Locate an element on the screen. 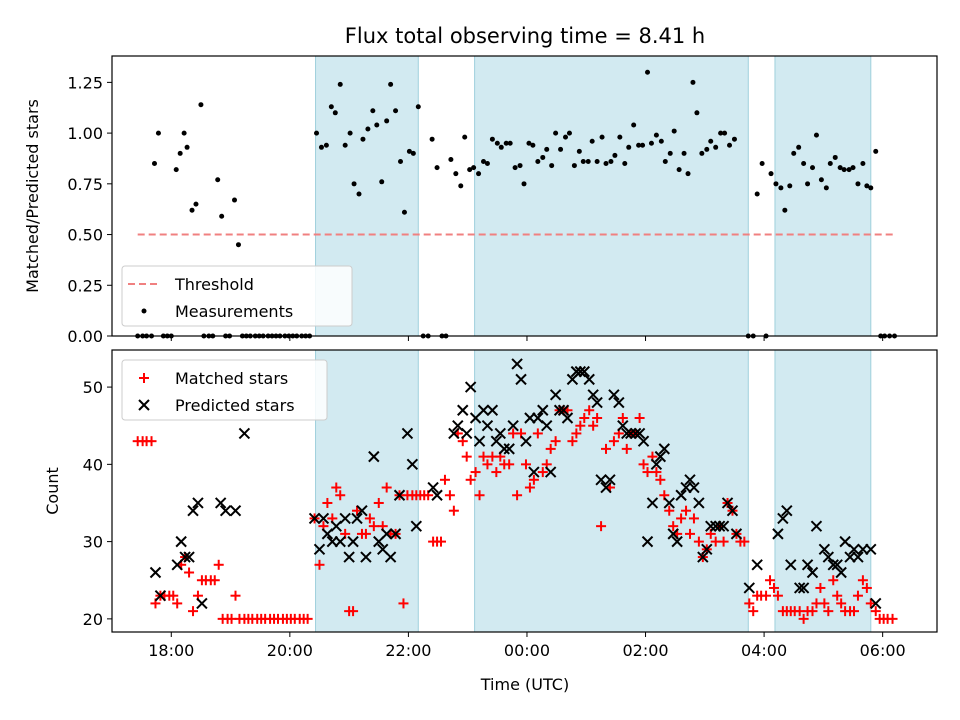 The image size is (960, 720). count-y-axis-label: Count is located at coordinates (52, 491).